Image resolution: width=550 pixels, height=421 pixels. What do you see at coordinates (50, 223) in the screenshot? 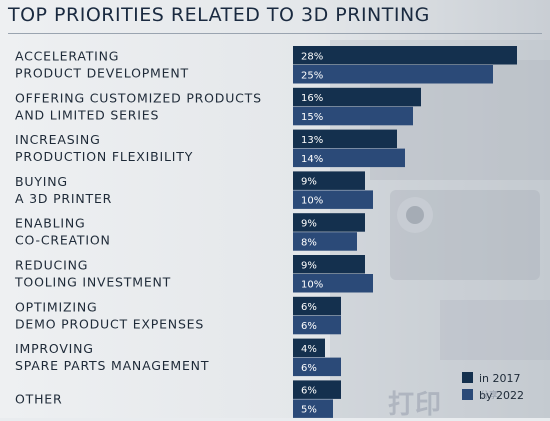
I see `category-label: ENABLING` at bounding box center [50, 223].